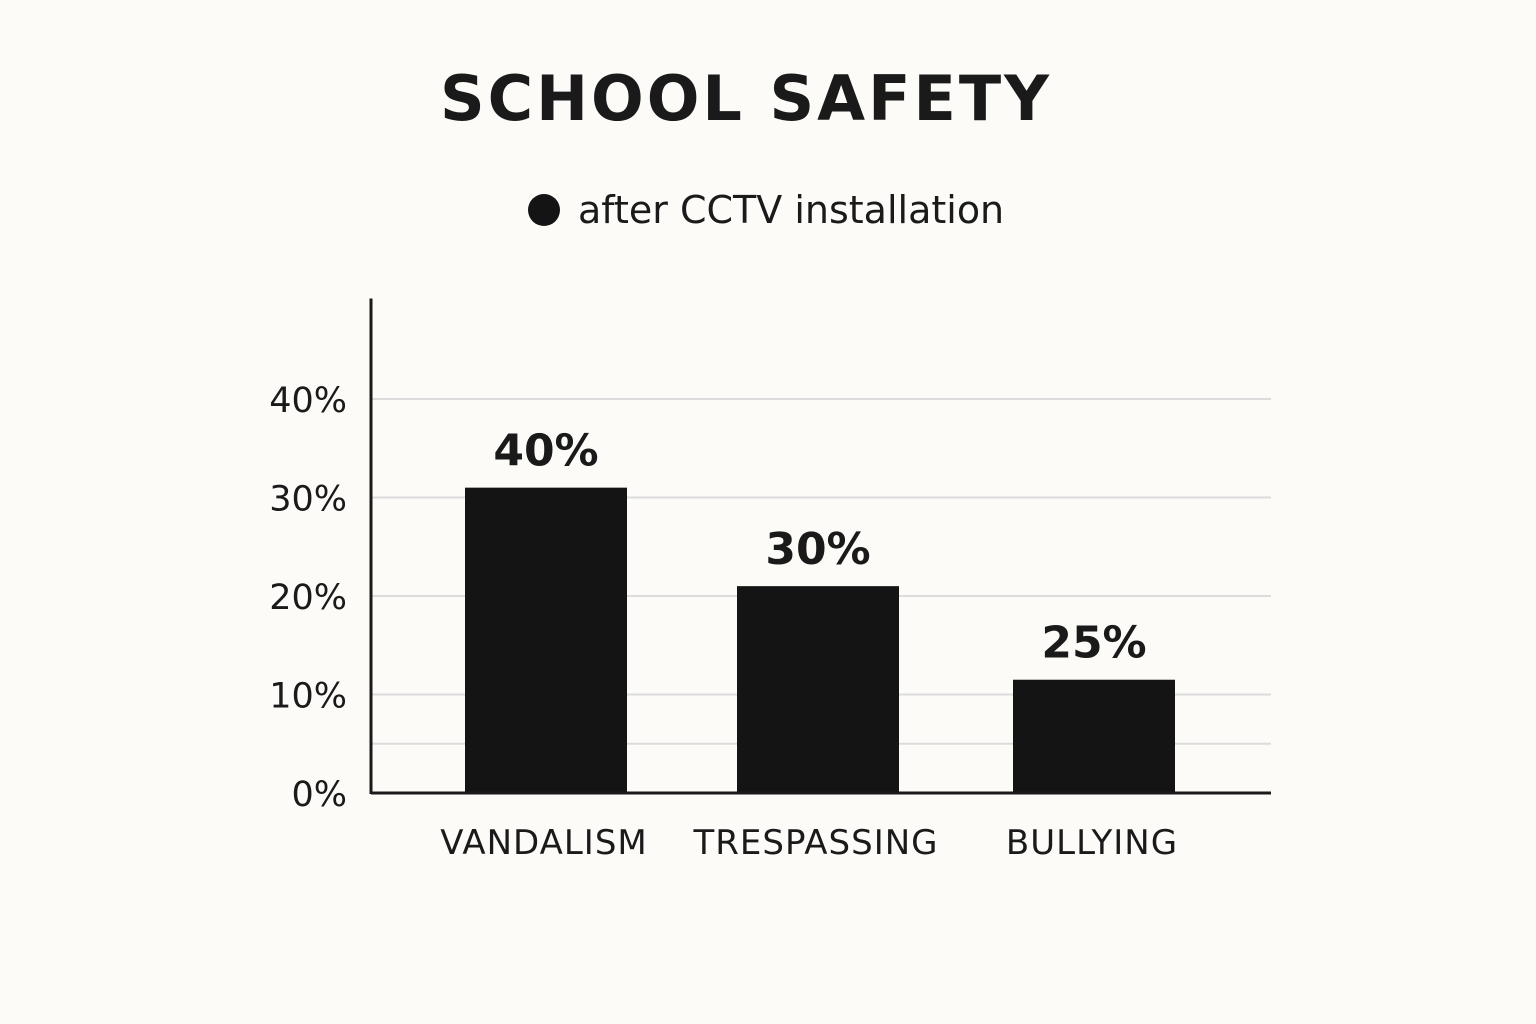  I want to click on category-label-vandalism: VANDALISM, so click(544, 843).